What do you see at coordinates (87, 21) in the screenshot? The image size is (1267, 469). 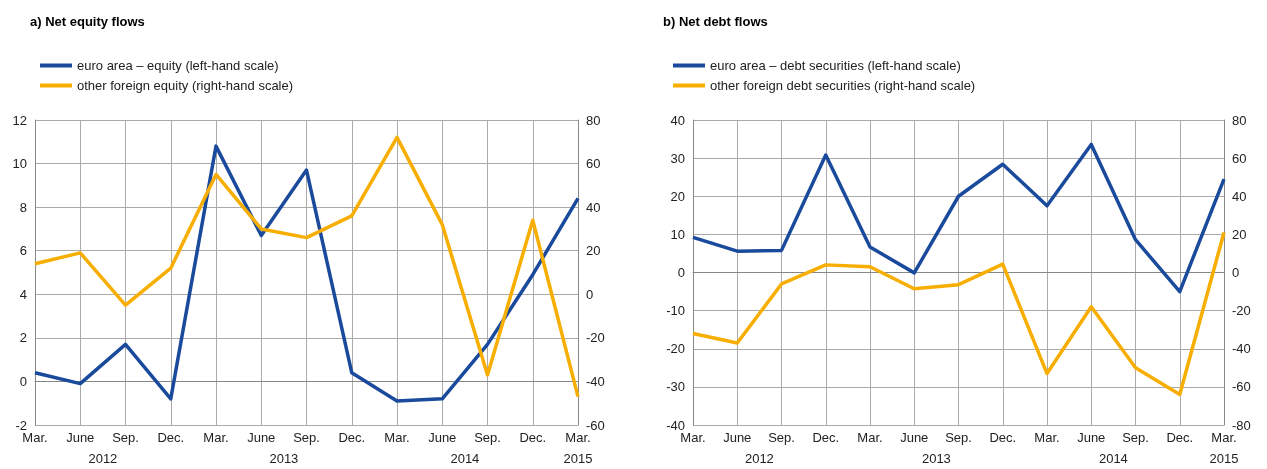 I see `chart-title: a) Net equity flows` at bounding box center [87, 21].